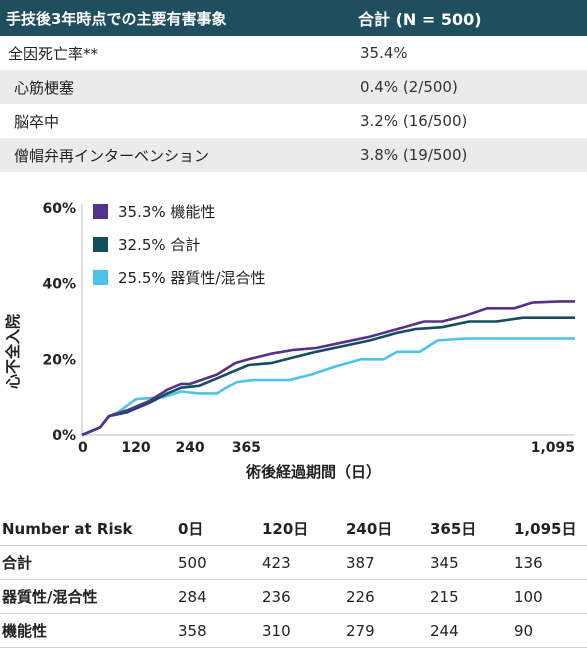 The image size is (587, 648). Describe the element at coordinates (59, 360) in the screenshot. I see `y-tick-label: 20%` at that location.